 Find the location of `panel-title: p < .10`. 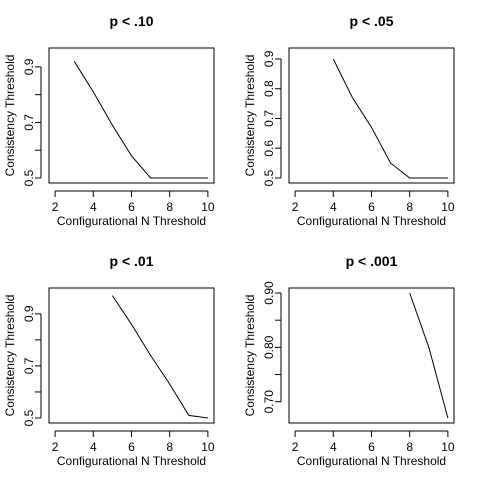

panel-title: p < .10 is located at coordinates (132, 21).